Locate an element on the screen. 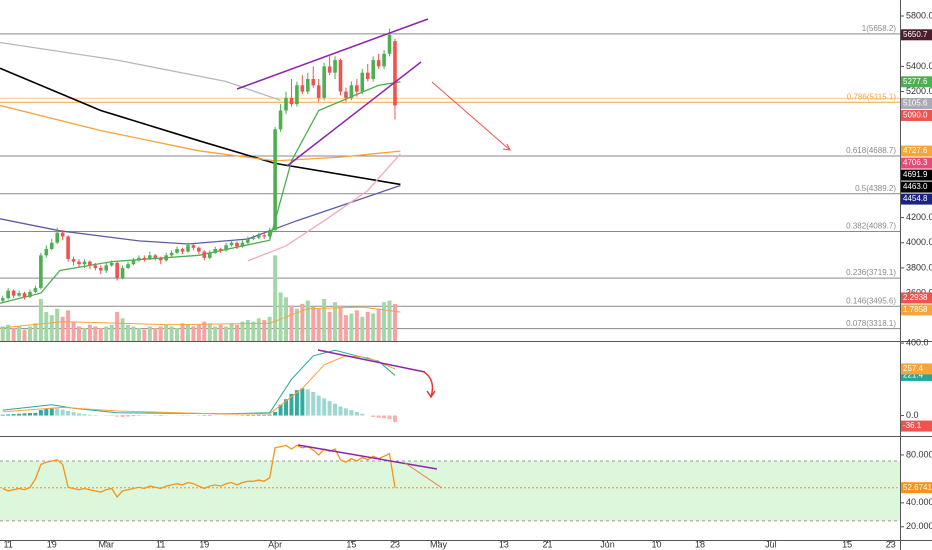 This screenshot has height=550, width=932. price-badge-label: 2.2938 is located at coordinates (915, 297).